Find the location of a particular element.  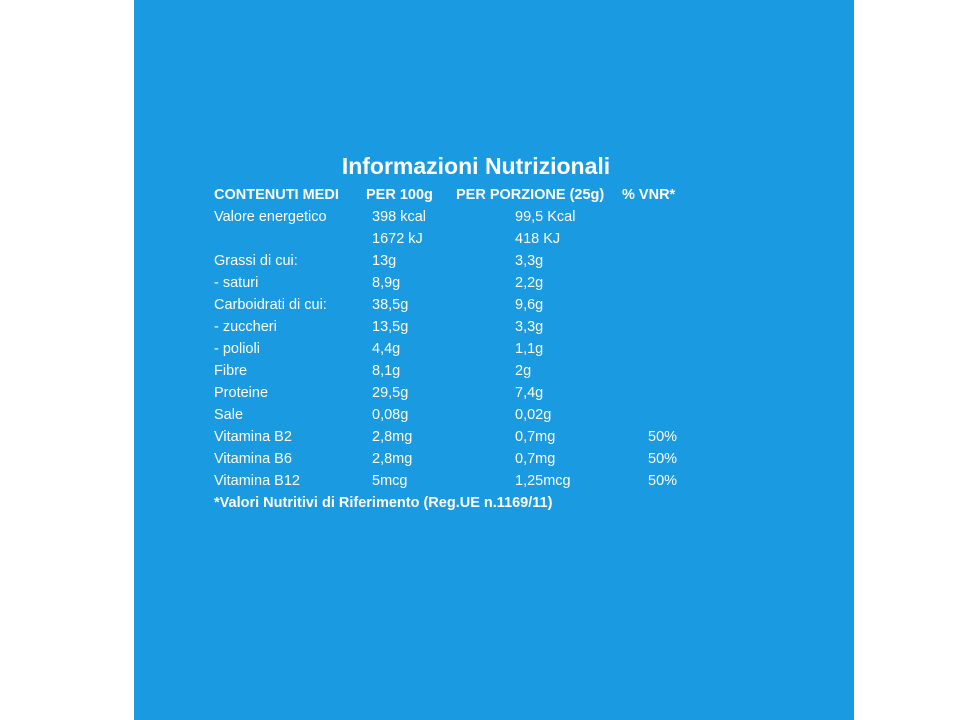

row-label: - zuccheri is located at coordinates (245, 327).